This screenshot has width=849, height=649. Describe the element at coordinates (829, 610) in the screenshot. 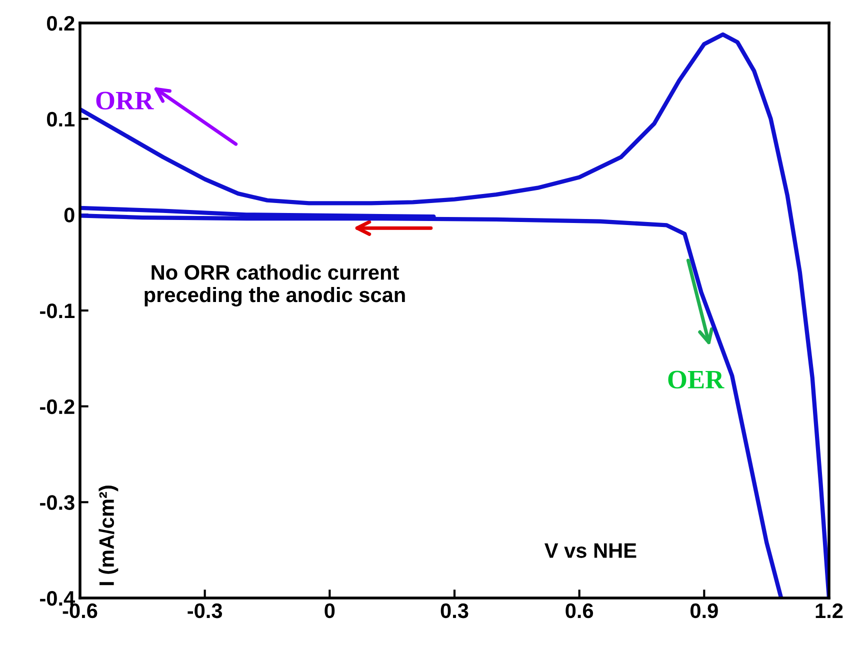

I see `x-tick-label: 1.2` at that location.